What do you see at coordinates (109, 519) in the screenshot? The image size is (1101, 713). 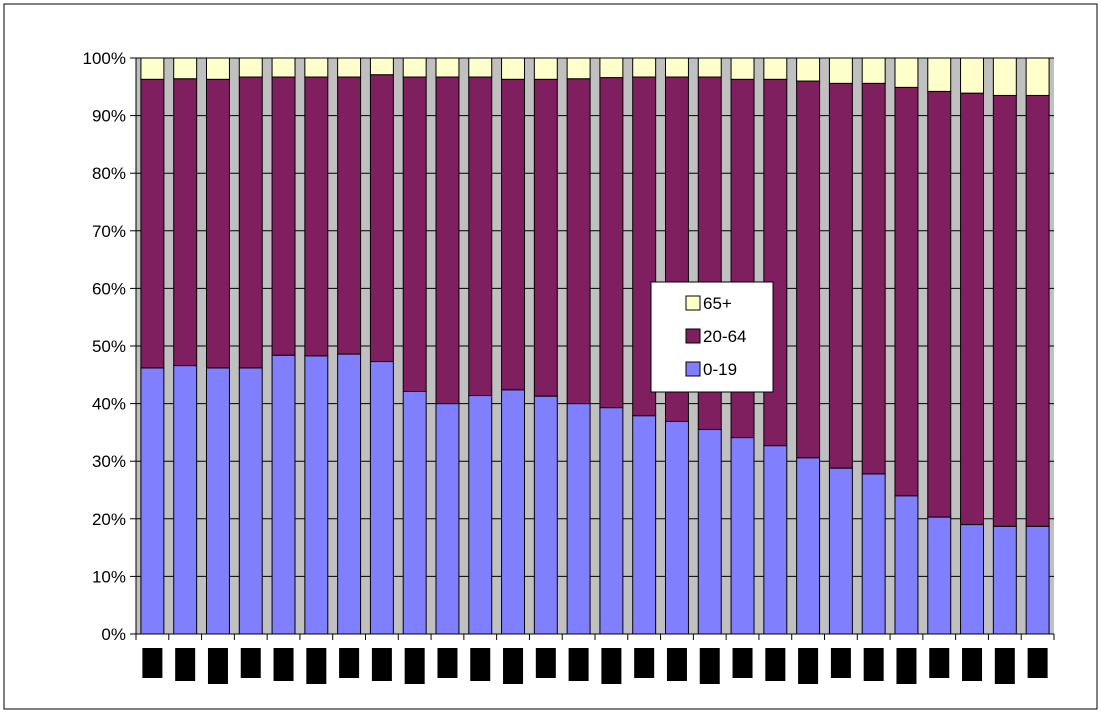 I see `y-tick-label: 20%` at bounding box center [109, 519].